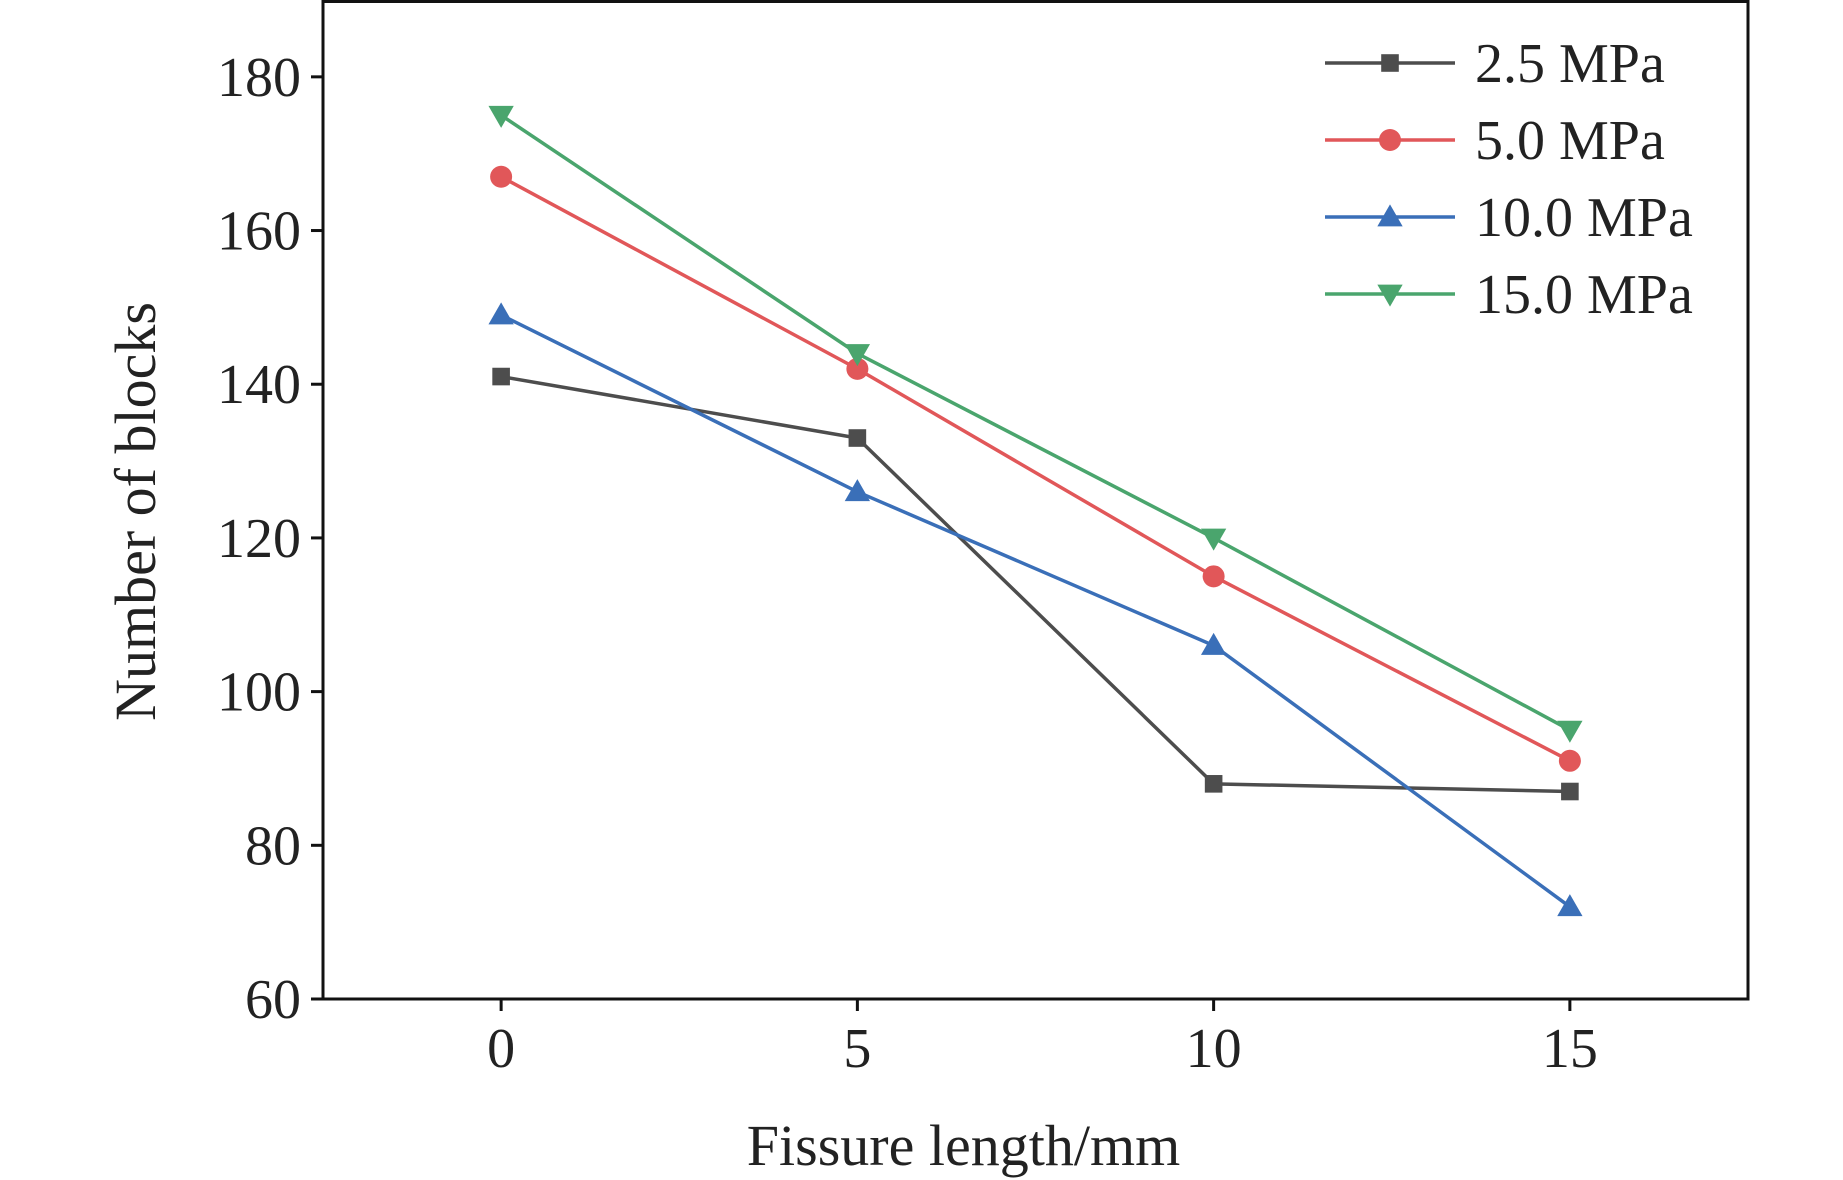  I want to click on y-tick-label: 80, so click(273, 846).